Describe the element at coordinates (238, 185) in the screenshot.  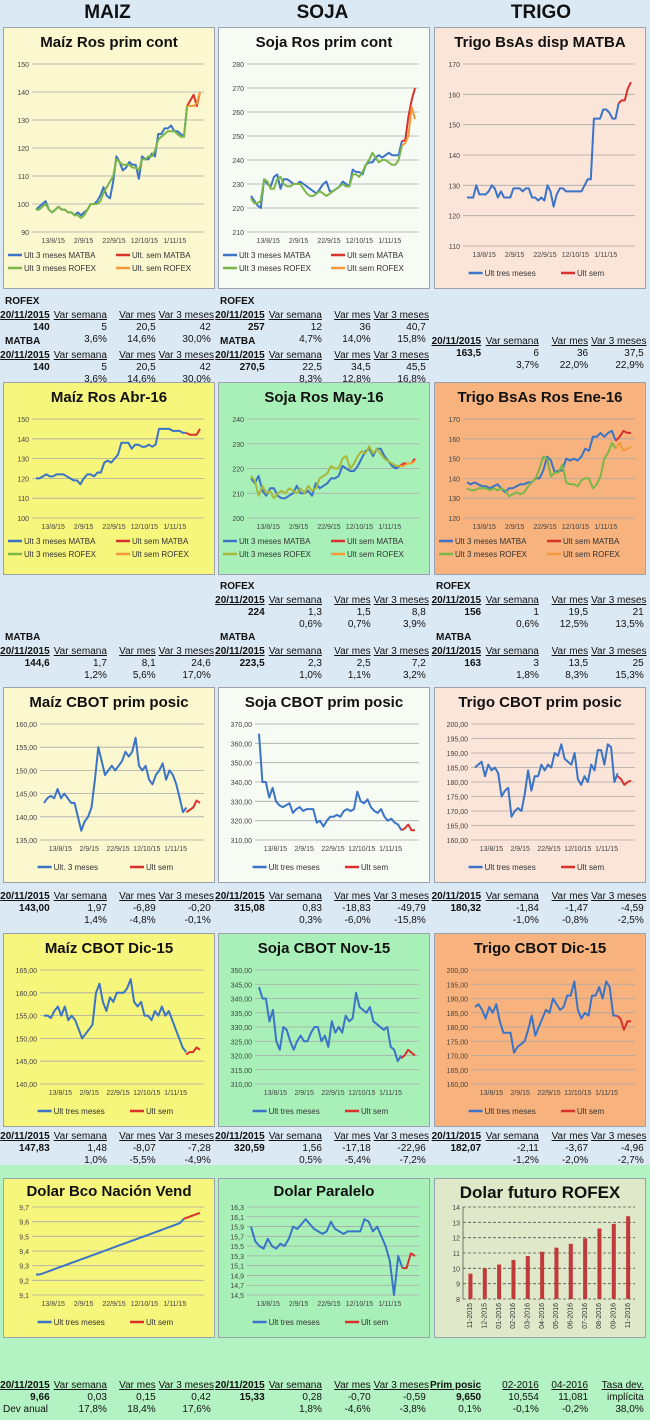
I see `y-tick-label: 230` at that location.